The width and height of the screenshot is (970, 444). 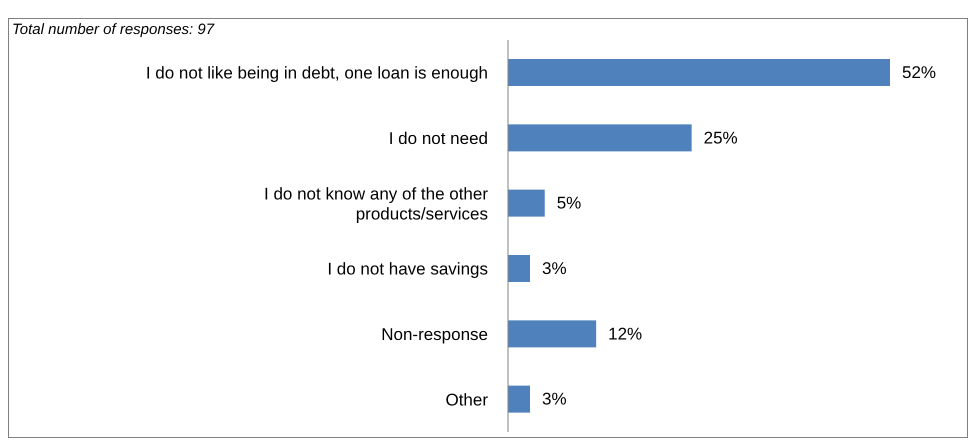 What do you see at coordinates (376, 203) in the screenshot?
I see `y-tick-label: I do not know any of the other products/services` at bounding box center [376, 203].